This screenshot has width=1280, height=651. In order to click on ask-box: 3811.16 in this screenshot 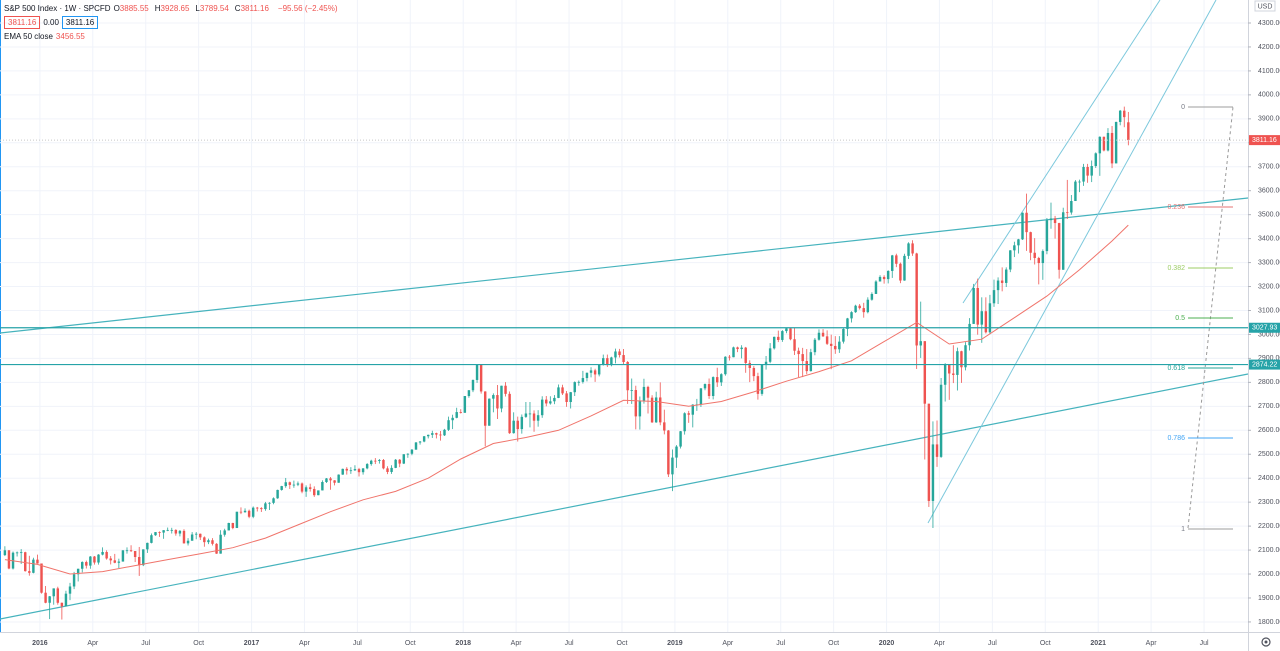, I will do `click(80, 22)`.